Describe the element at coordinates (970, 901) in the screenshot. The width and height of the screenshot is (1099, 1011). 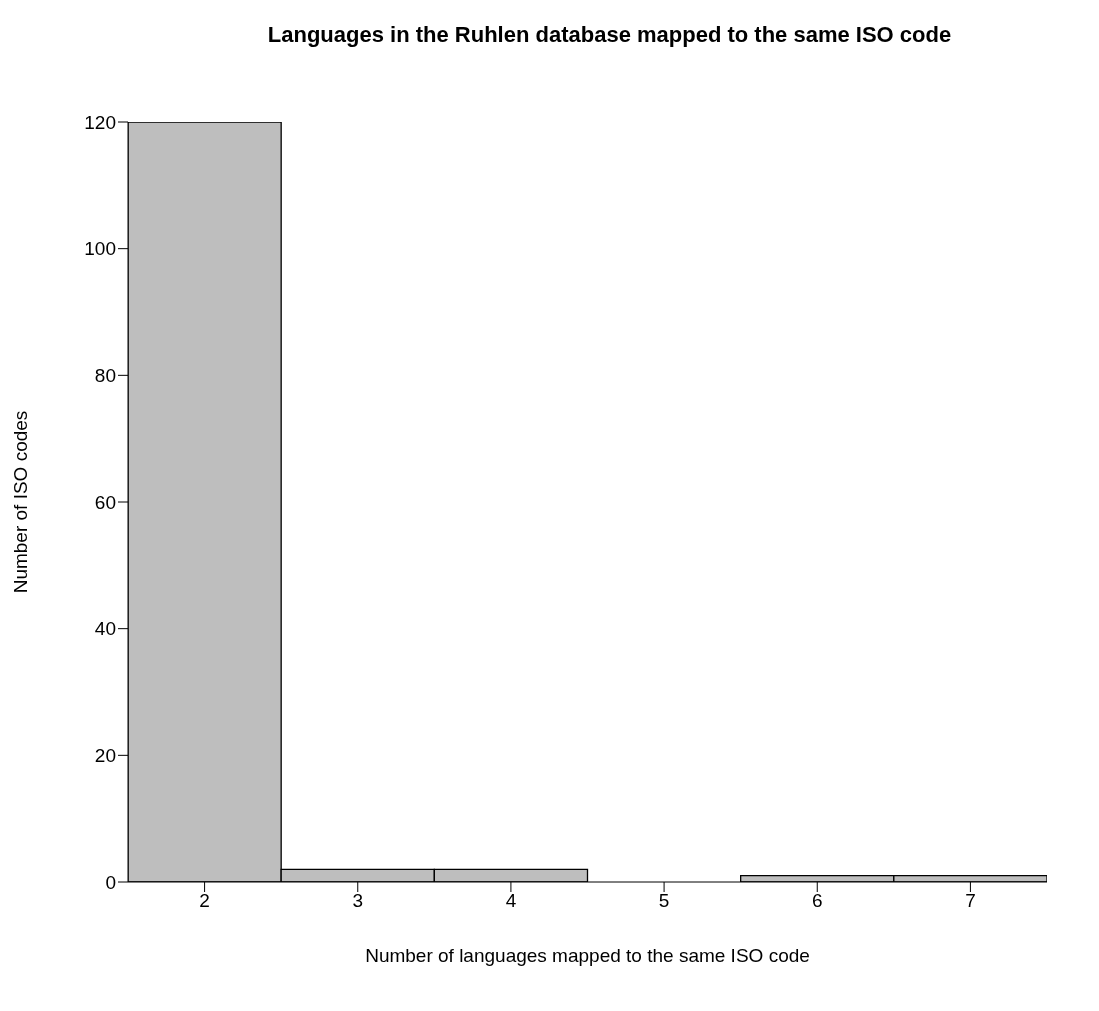
I see `x-tick-label: 7` at that location.